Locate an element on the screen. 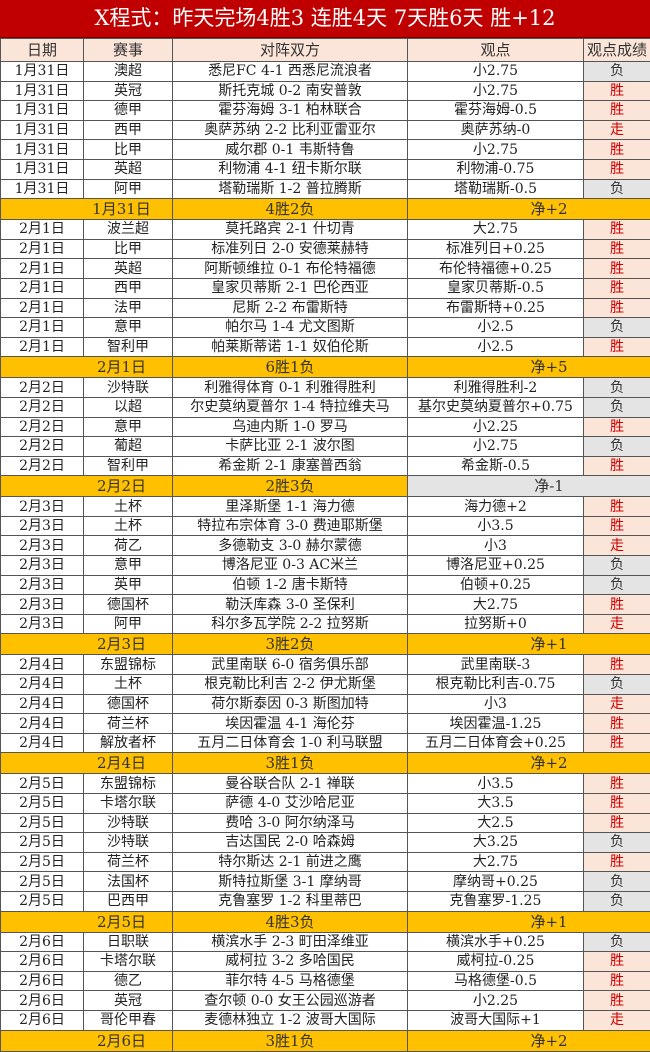 Image resolution: width=650 pixels, height=1052 pixels. pick-cell: 希金斯-0.5 is located at coordinates (496, 466).